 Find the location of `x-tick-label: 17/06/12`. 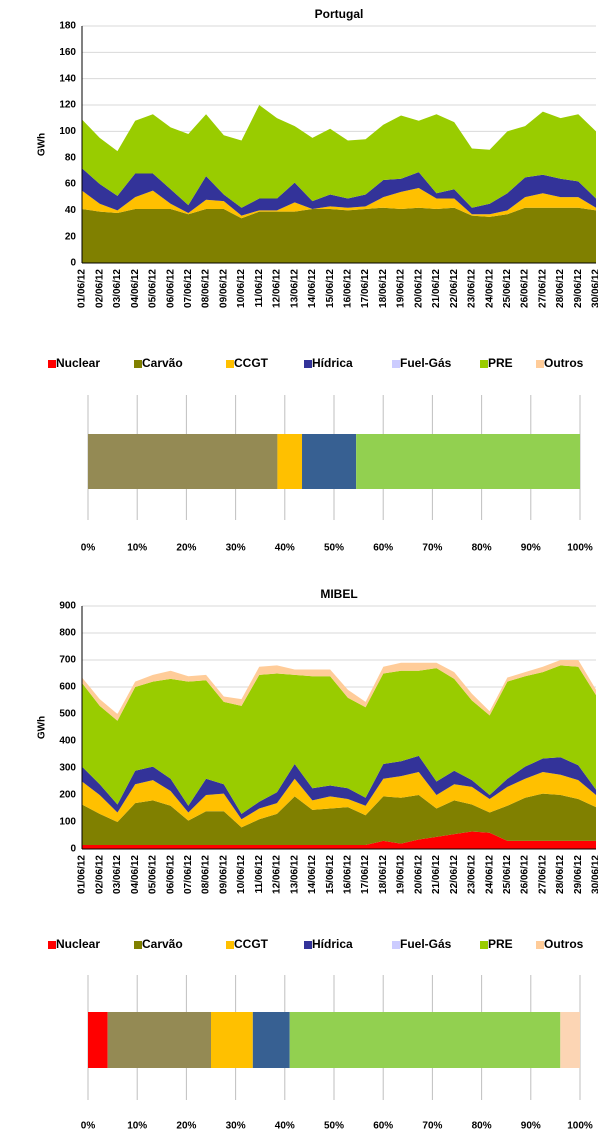

x-tick-label: 17/06/12 is located at coordinates (365, 288).